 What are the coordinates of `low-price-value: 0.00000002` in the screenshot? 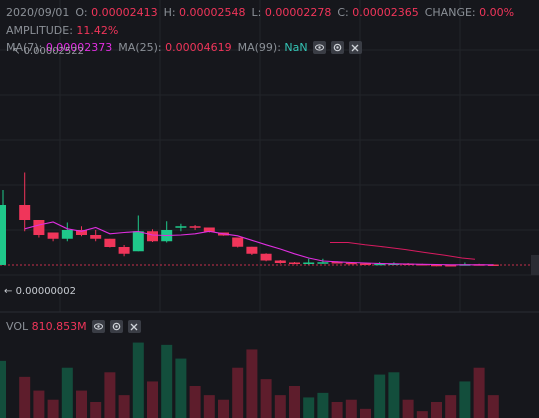 It's located at (46, 291).